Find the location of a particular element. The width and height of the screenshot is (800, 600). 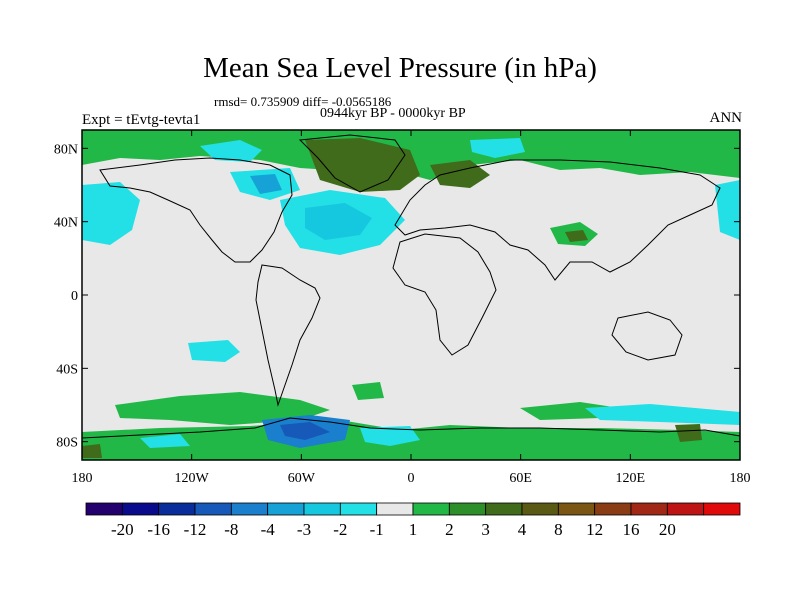

lon-tick-label: 120W is located at coordinates (192, 478).